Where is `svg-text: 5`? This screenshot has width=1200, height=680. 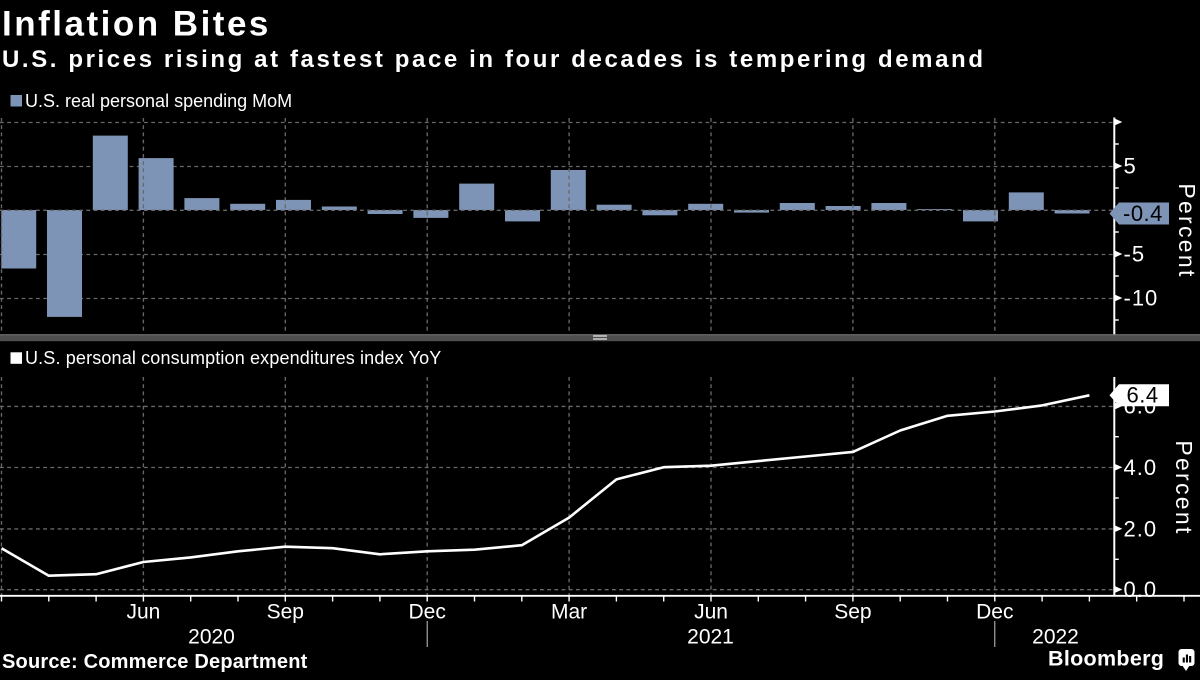 svg-text: 5 is located at coordinates (1130, 166).